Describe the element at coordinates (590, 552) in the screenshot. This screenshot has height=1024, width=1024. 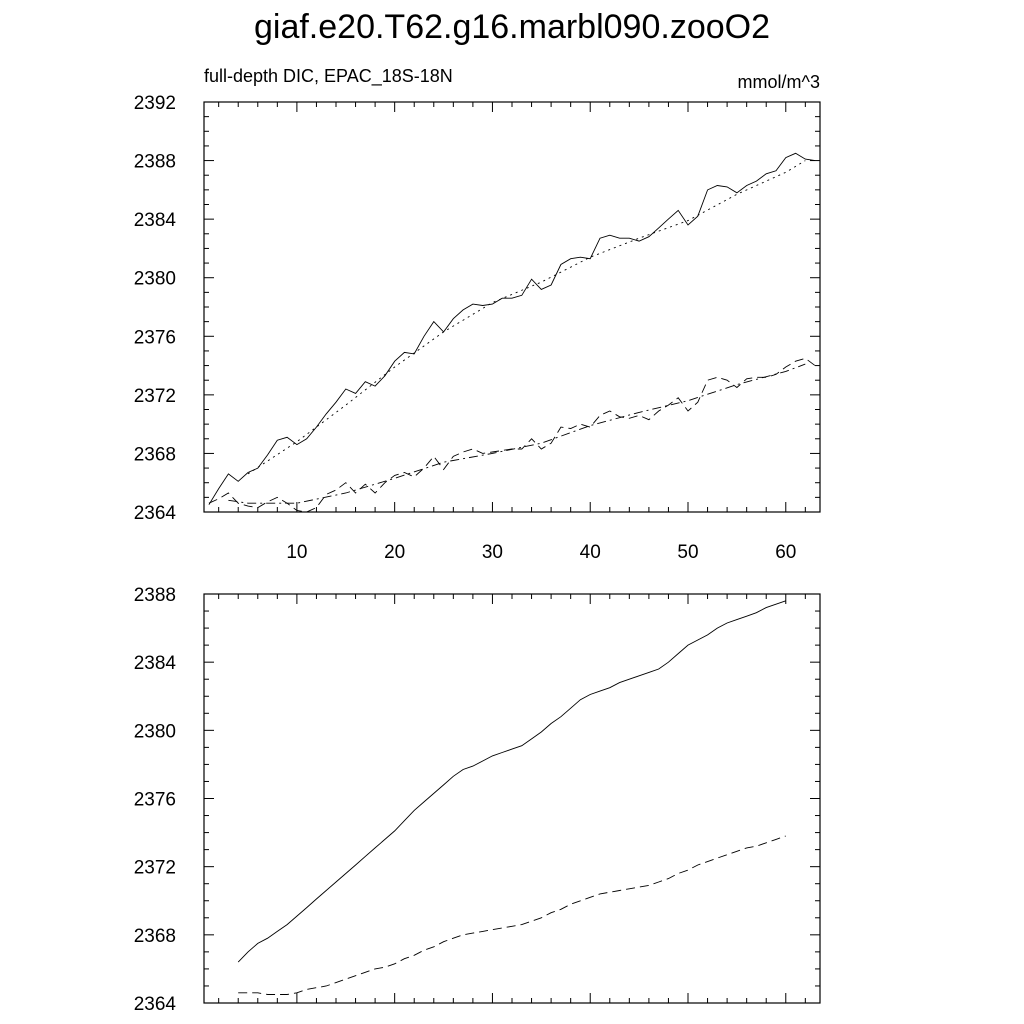
I see `x-tick-label: 40` at that location.